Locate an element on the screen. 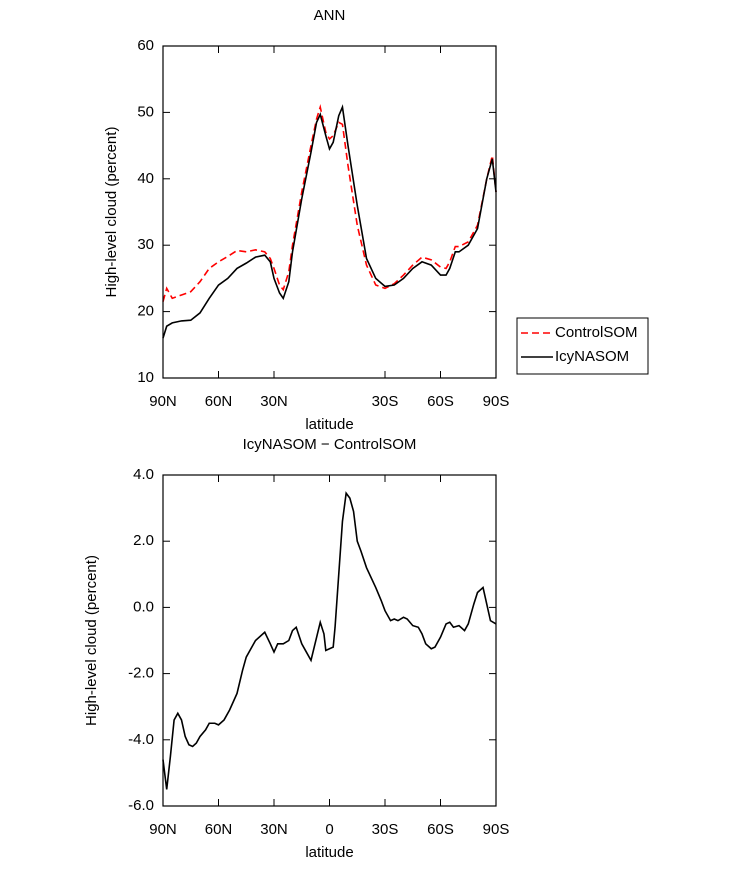  y-tick-label: 50 is located at coordinates (145, 111).